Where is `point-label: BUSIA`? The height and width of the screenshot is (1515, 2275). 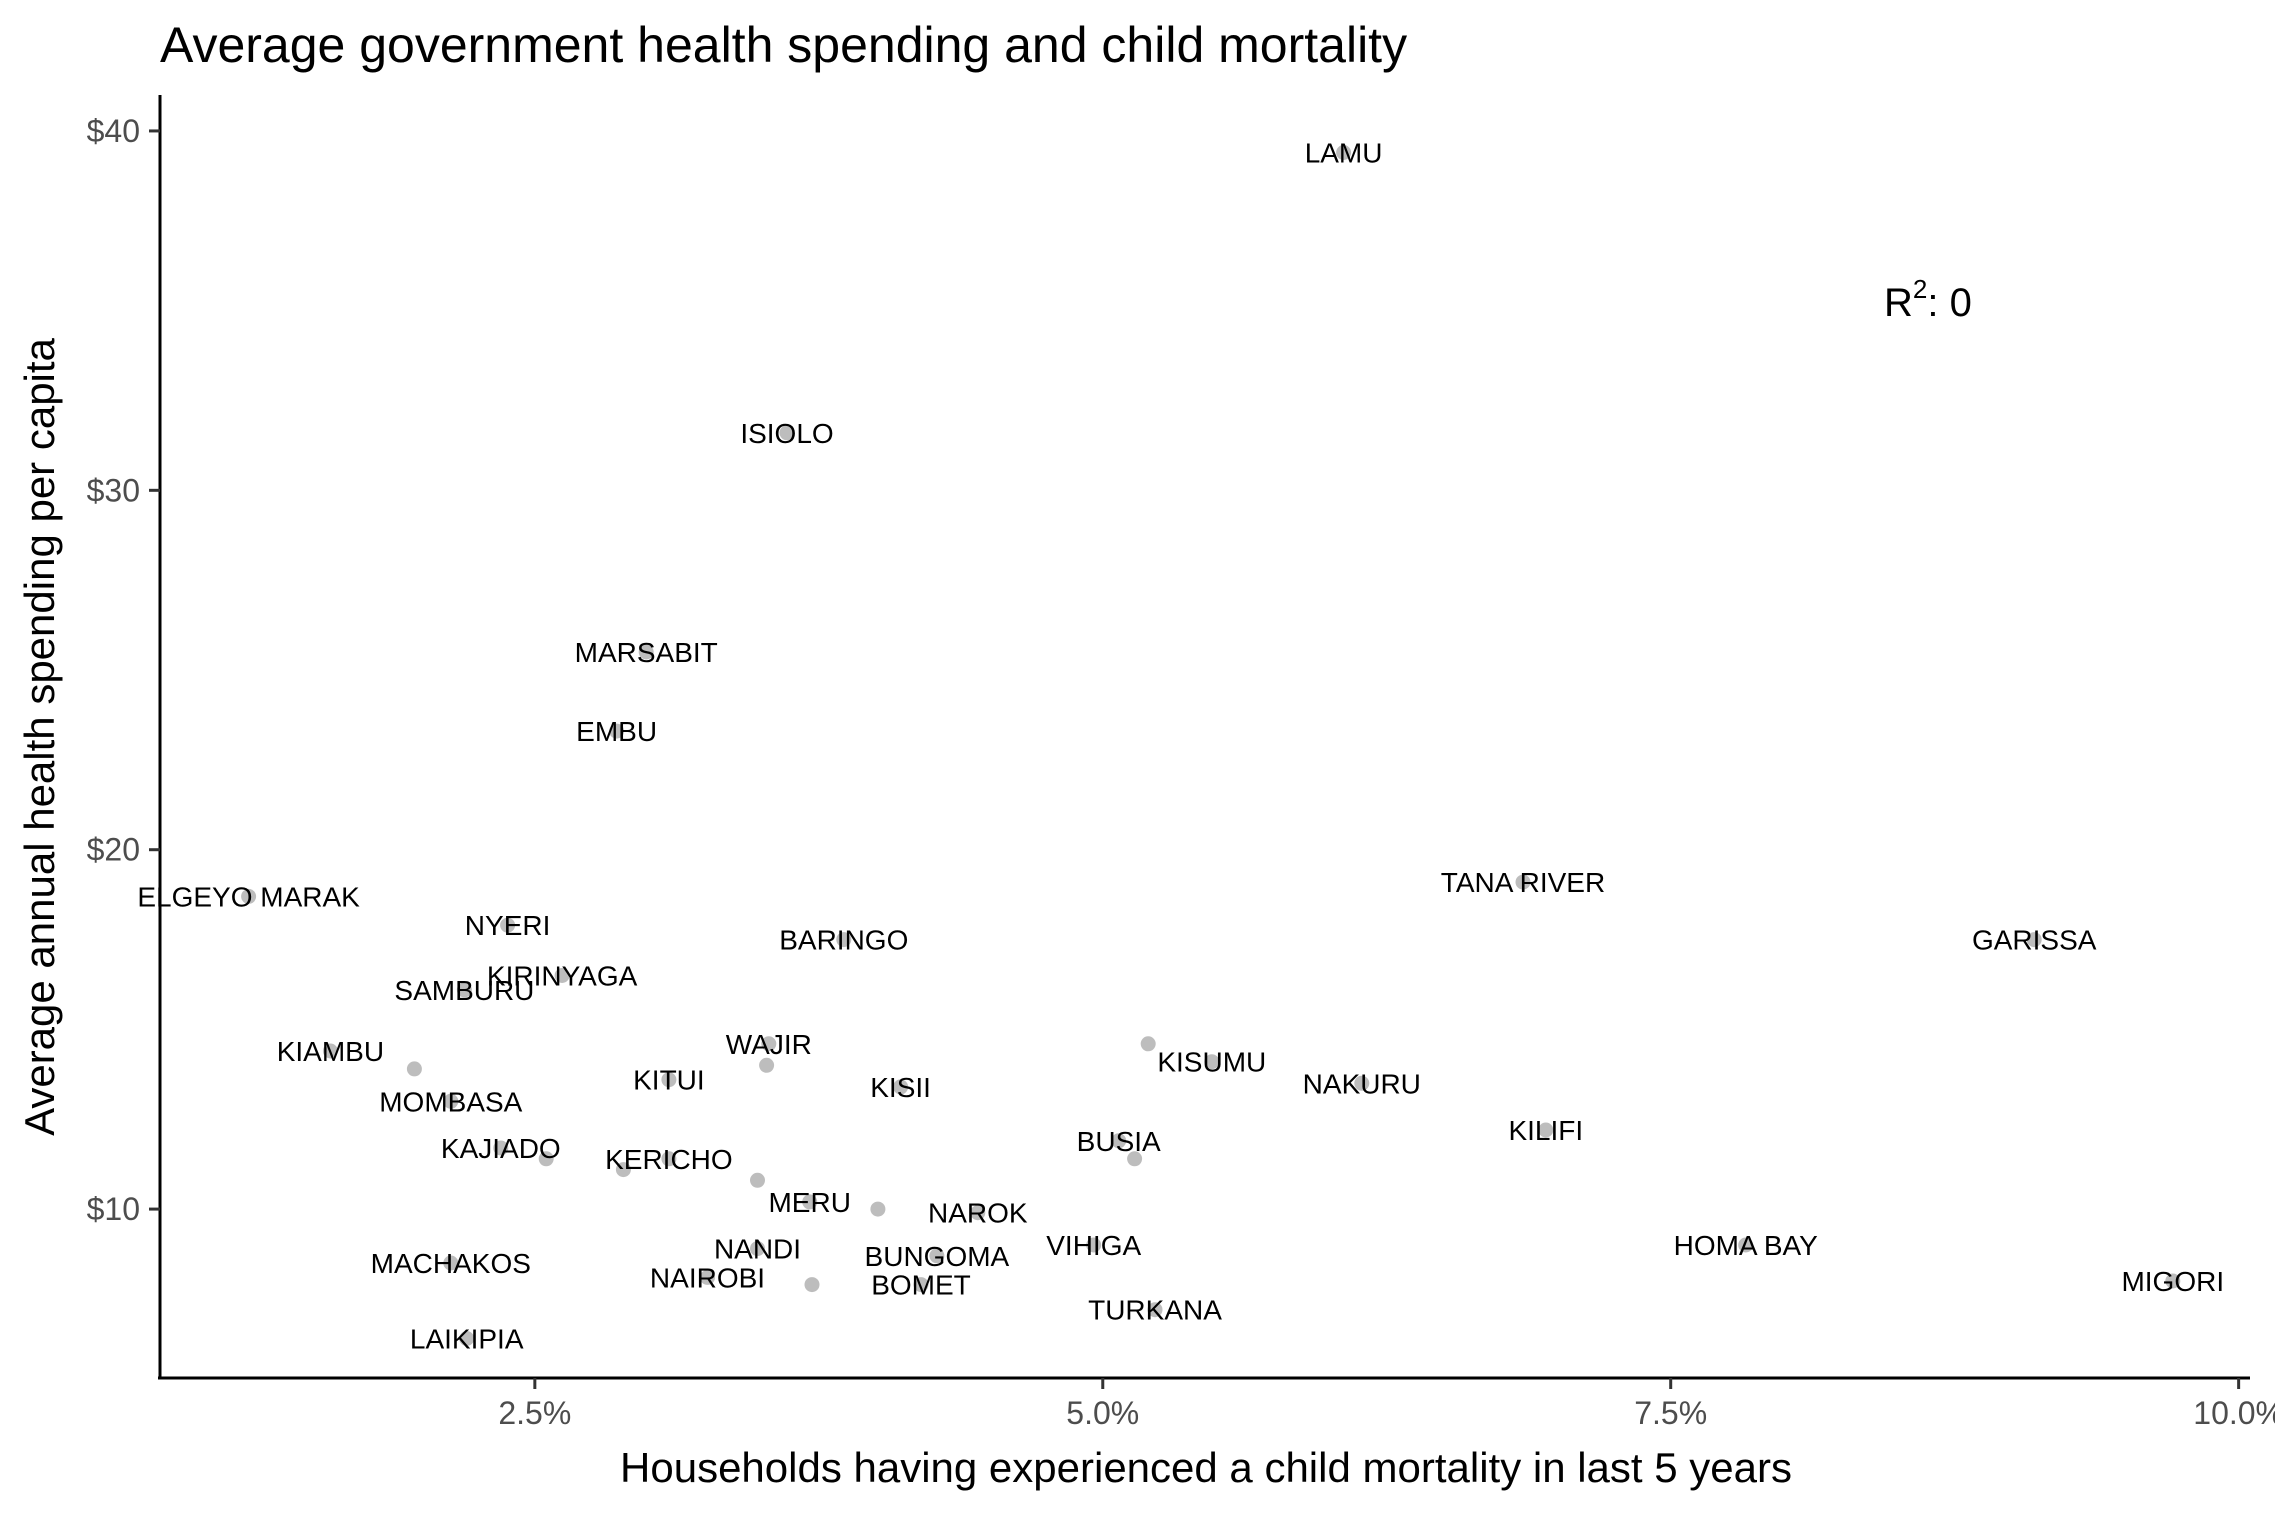
point-label: BUSIA is located at coordinates (1119, 1141).